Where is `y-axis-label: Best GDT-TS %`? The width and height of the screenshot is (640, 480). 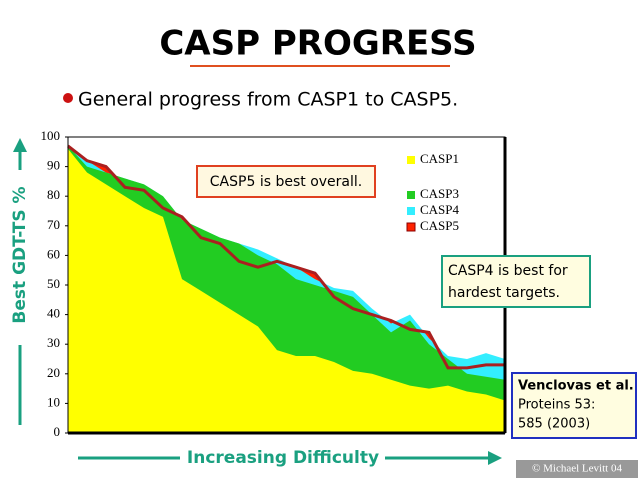
y-axis-label: Best GDT-TS % is located at coordinates (20, 254).